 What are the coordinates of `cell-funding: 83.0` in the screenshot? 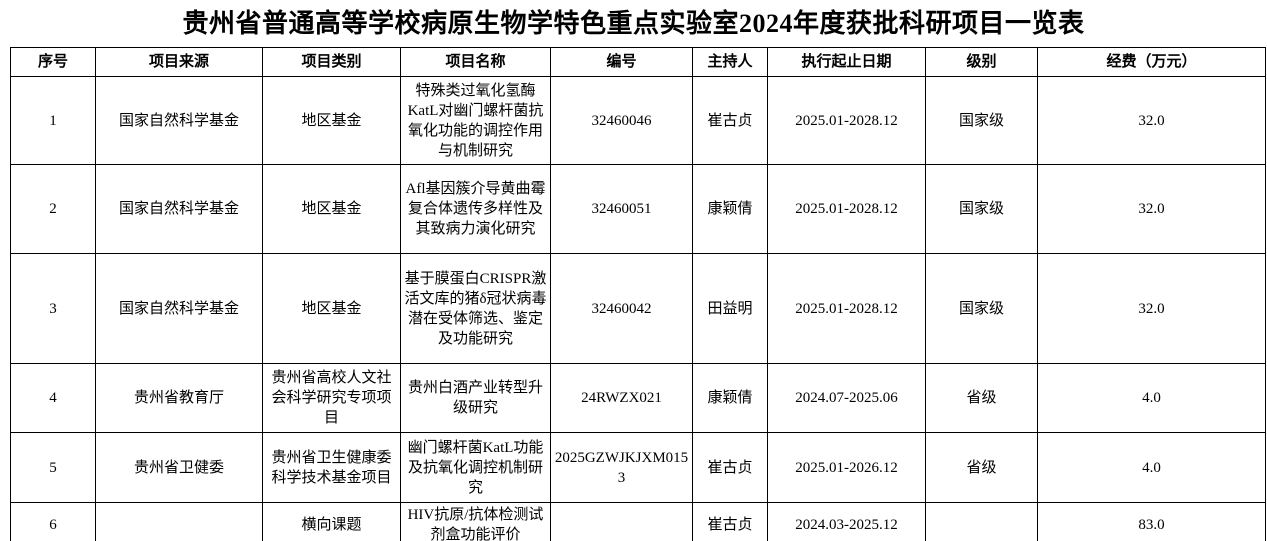 It's located at (1151, 521).